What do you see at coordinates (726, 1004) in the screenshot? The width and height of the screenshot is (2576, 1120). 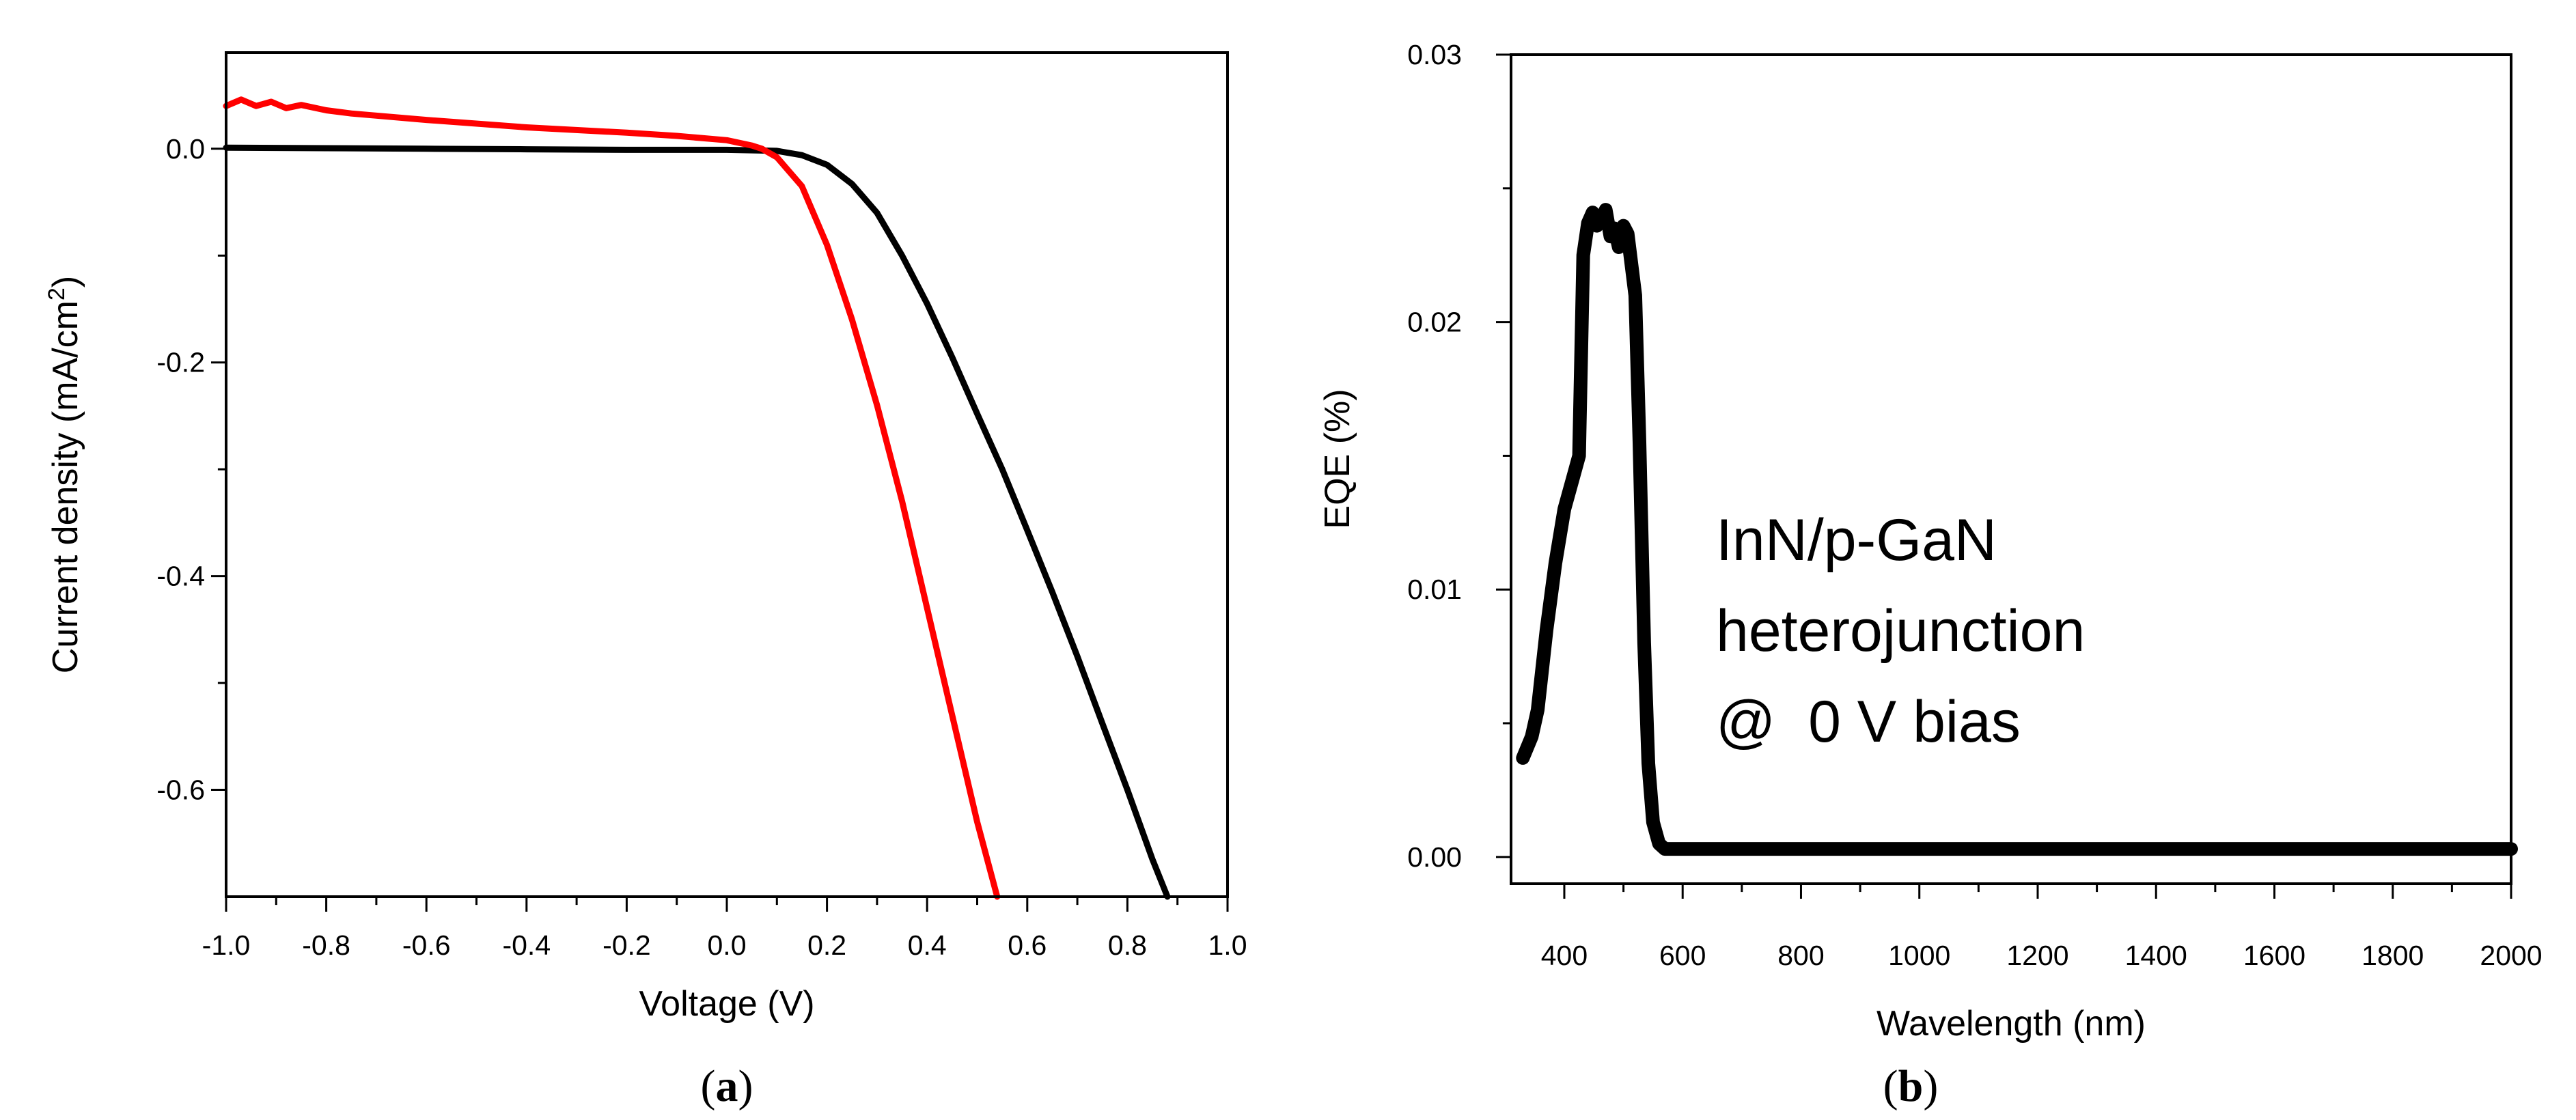 I see `panel-a-x-axis-label: Voltage (V)` at bounding box center [726, 1004].